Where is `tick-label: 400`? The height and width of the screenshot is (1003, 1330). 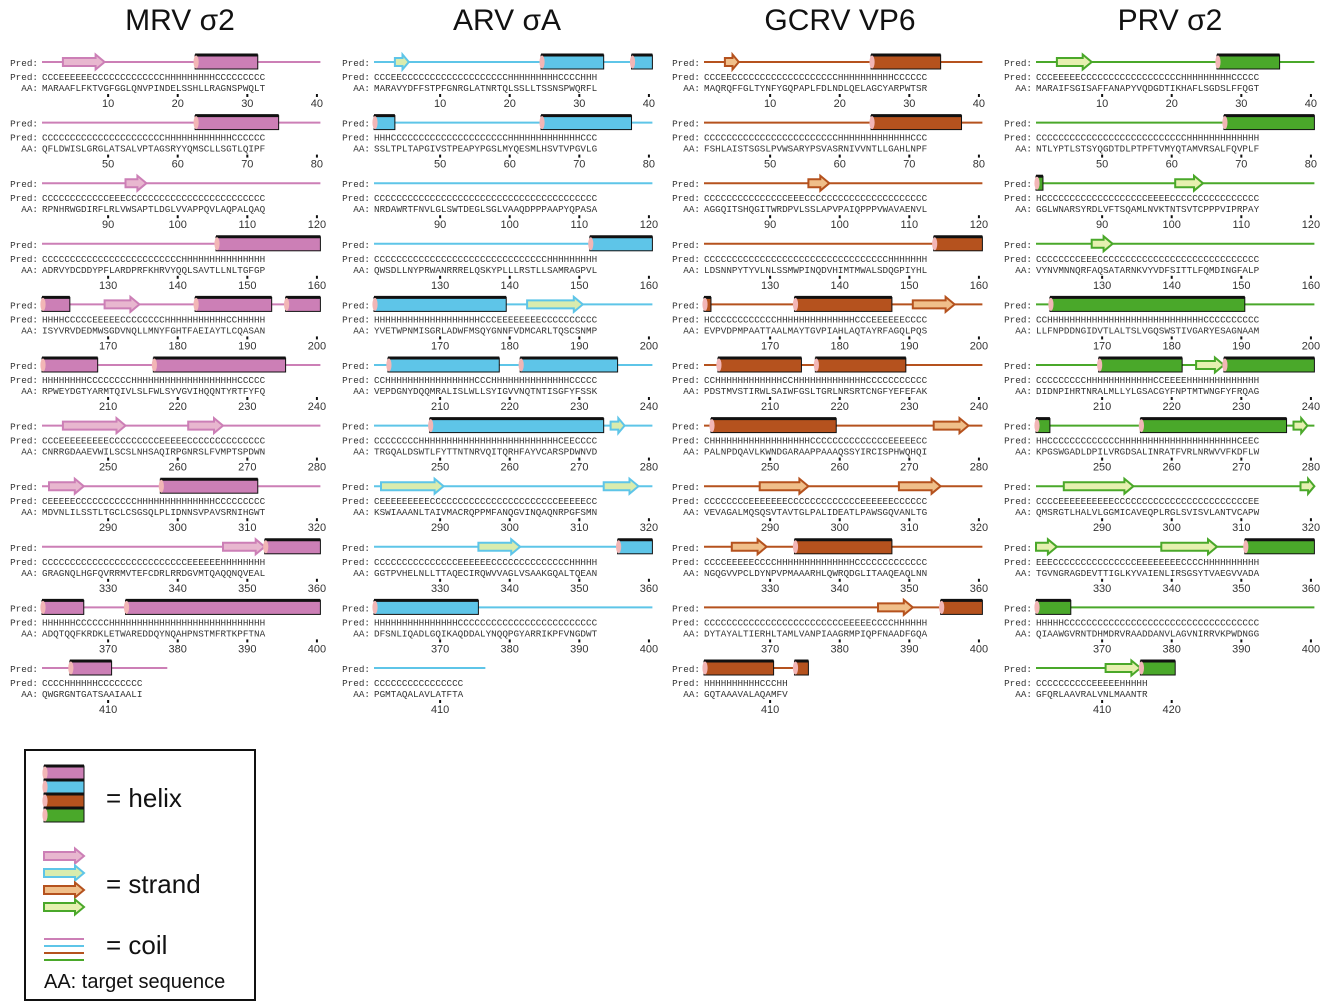 tick-label: 400 is located at coordinates (1311, 649).